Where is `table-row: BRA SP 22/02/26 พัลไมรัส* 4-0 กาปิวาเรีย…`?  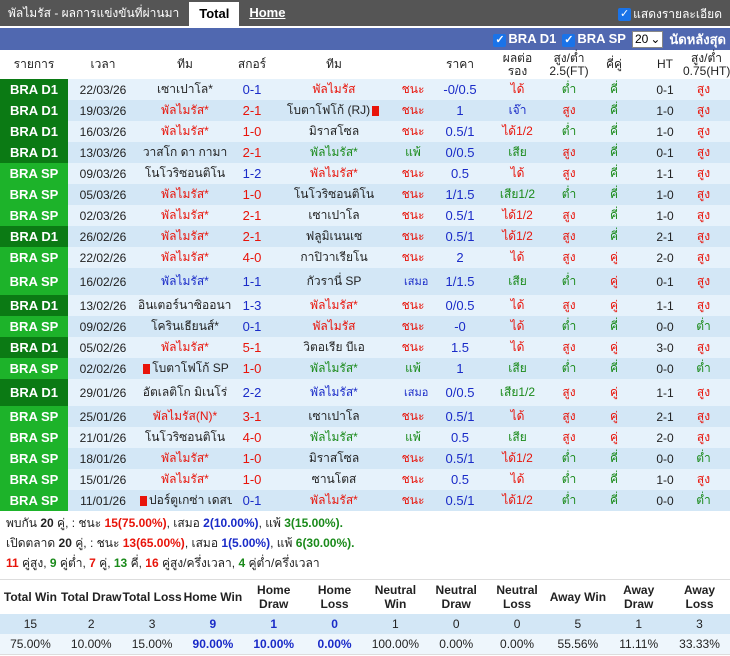
table-row: BRA SP 22/02/26 พัลไมรัส* 4-0 กาปิวาเรีย… is located at coordinates (365, 257).